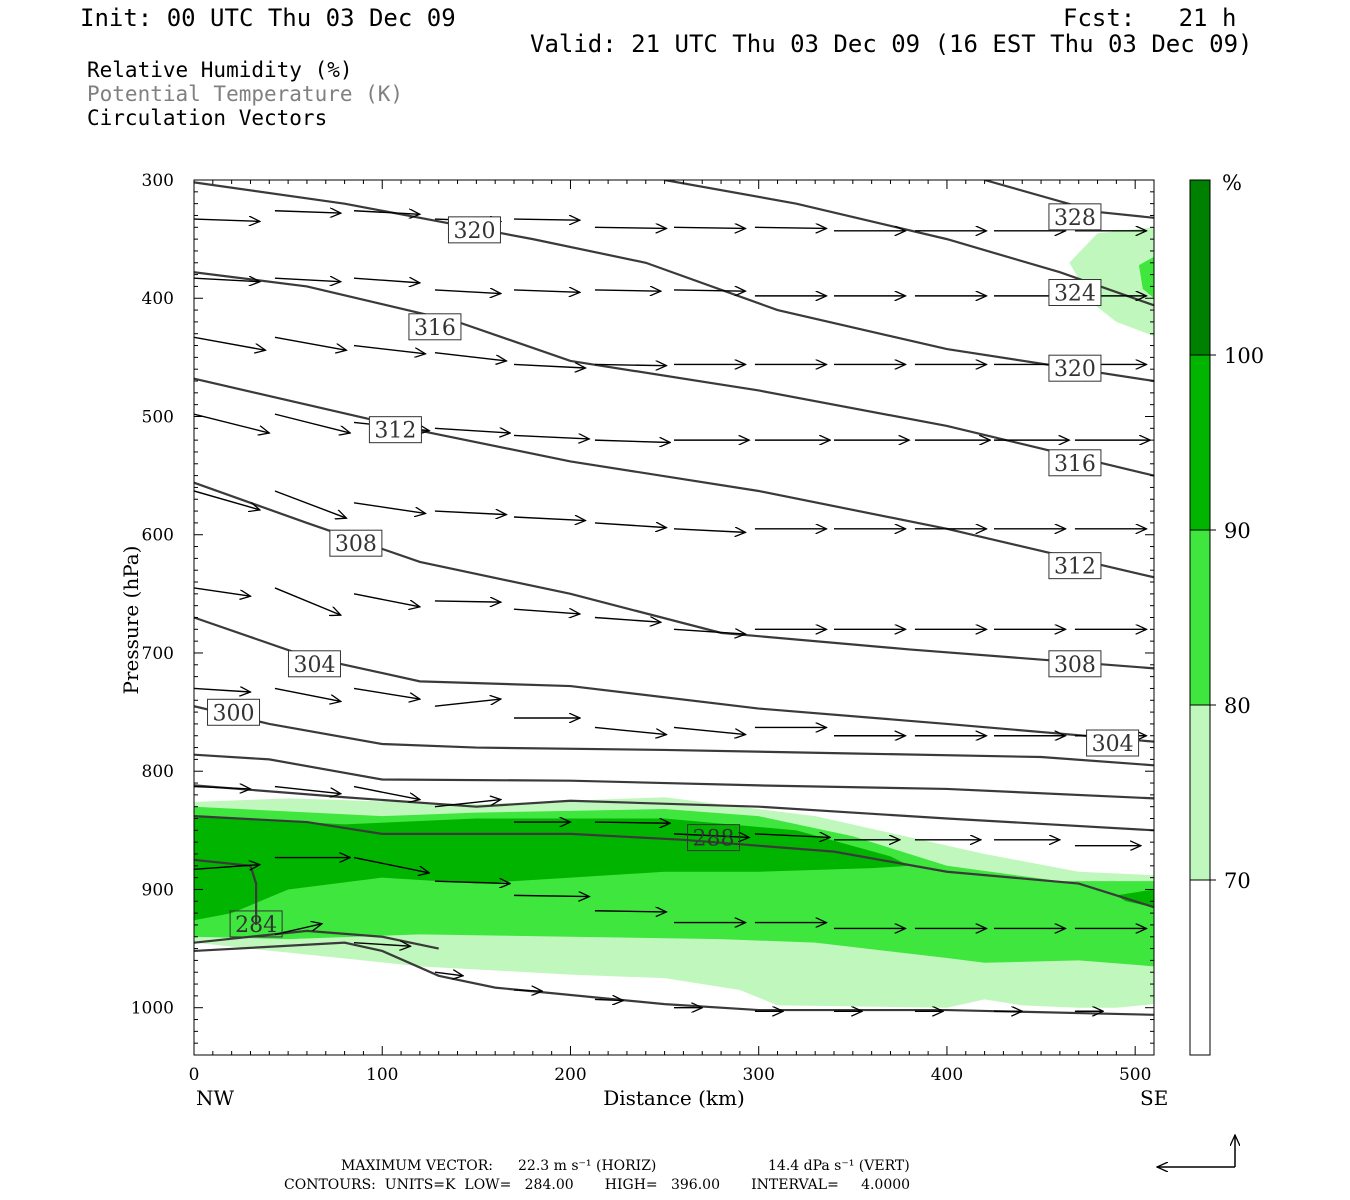 This screenshot has height=1200, width=1350. What do you see at coordinates (1196, 1151) in the screenshot?
I see `reference-vector-icon` at bounding box center [1196, 1151].